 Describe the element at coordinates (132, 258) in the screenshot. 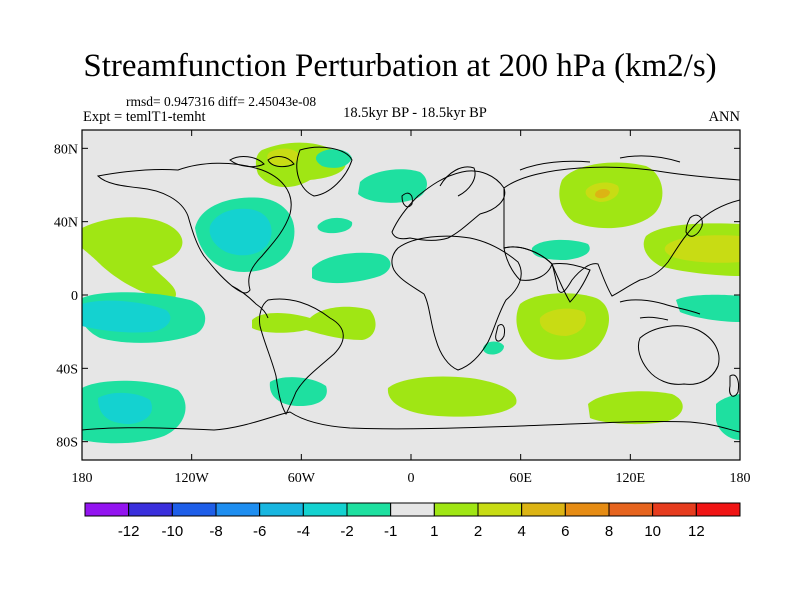

I see `fill-npac-pos` at that location.